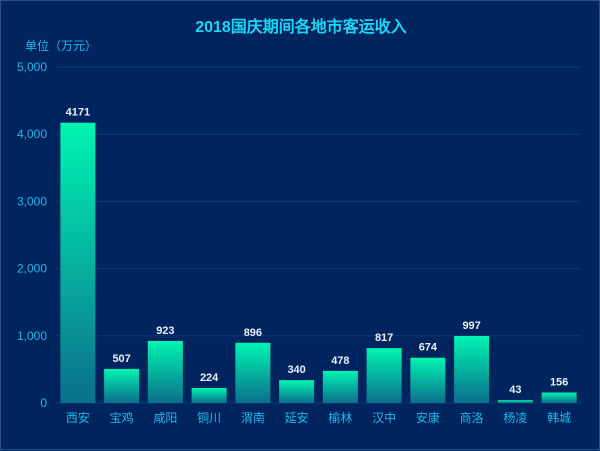 The image size is (600, 451). What do you see at coordinates (253, 417) in the screenshot?
I see `x-tick-label: 渭南` at bounding box center [253, 417].